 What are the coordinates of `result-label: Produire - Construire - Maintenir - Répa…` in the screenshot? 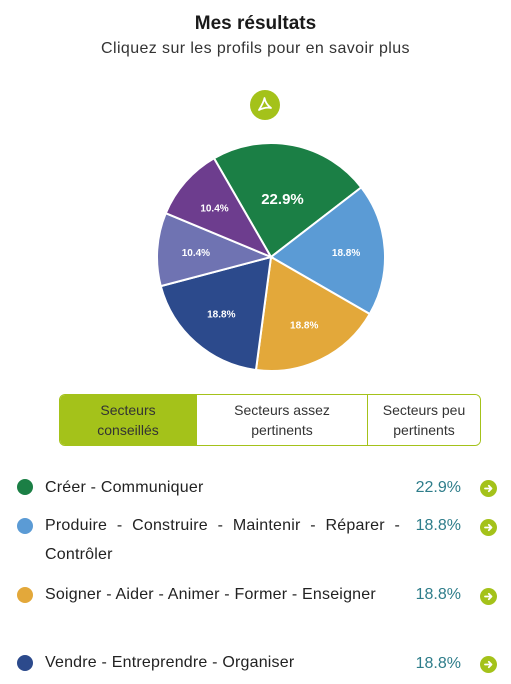 It's located at (222, 540).